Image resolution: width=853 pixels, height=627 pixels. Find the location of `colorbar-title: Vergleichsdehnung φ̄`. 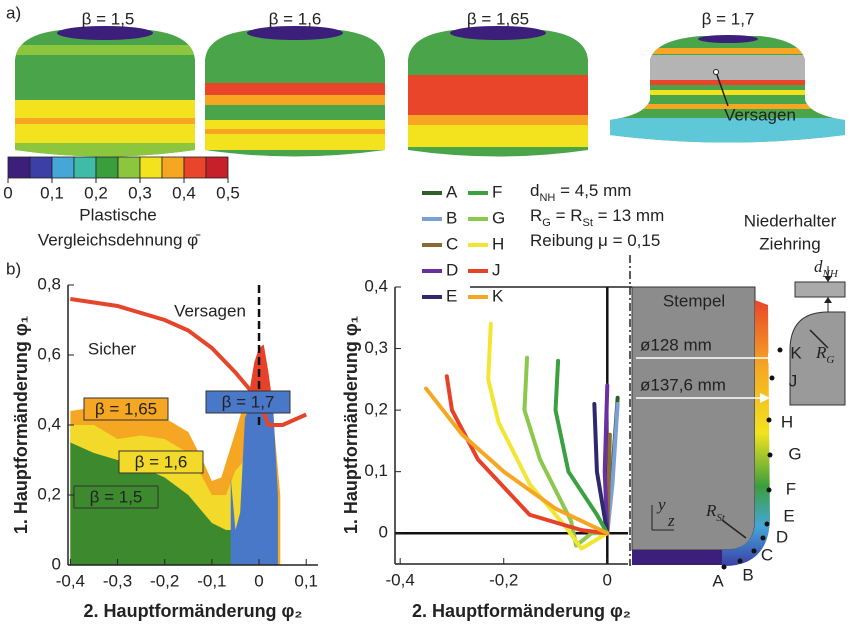

colorbar-title: Vergleichsdehnung φ̄ is located at coordinates (119, 239).